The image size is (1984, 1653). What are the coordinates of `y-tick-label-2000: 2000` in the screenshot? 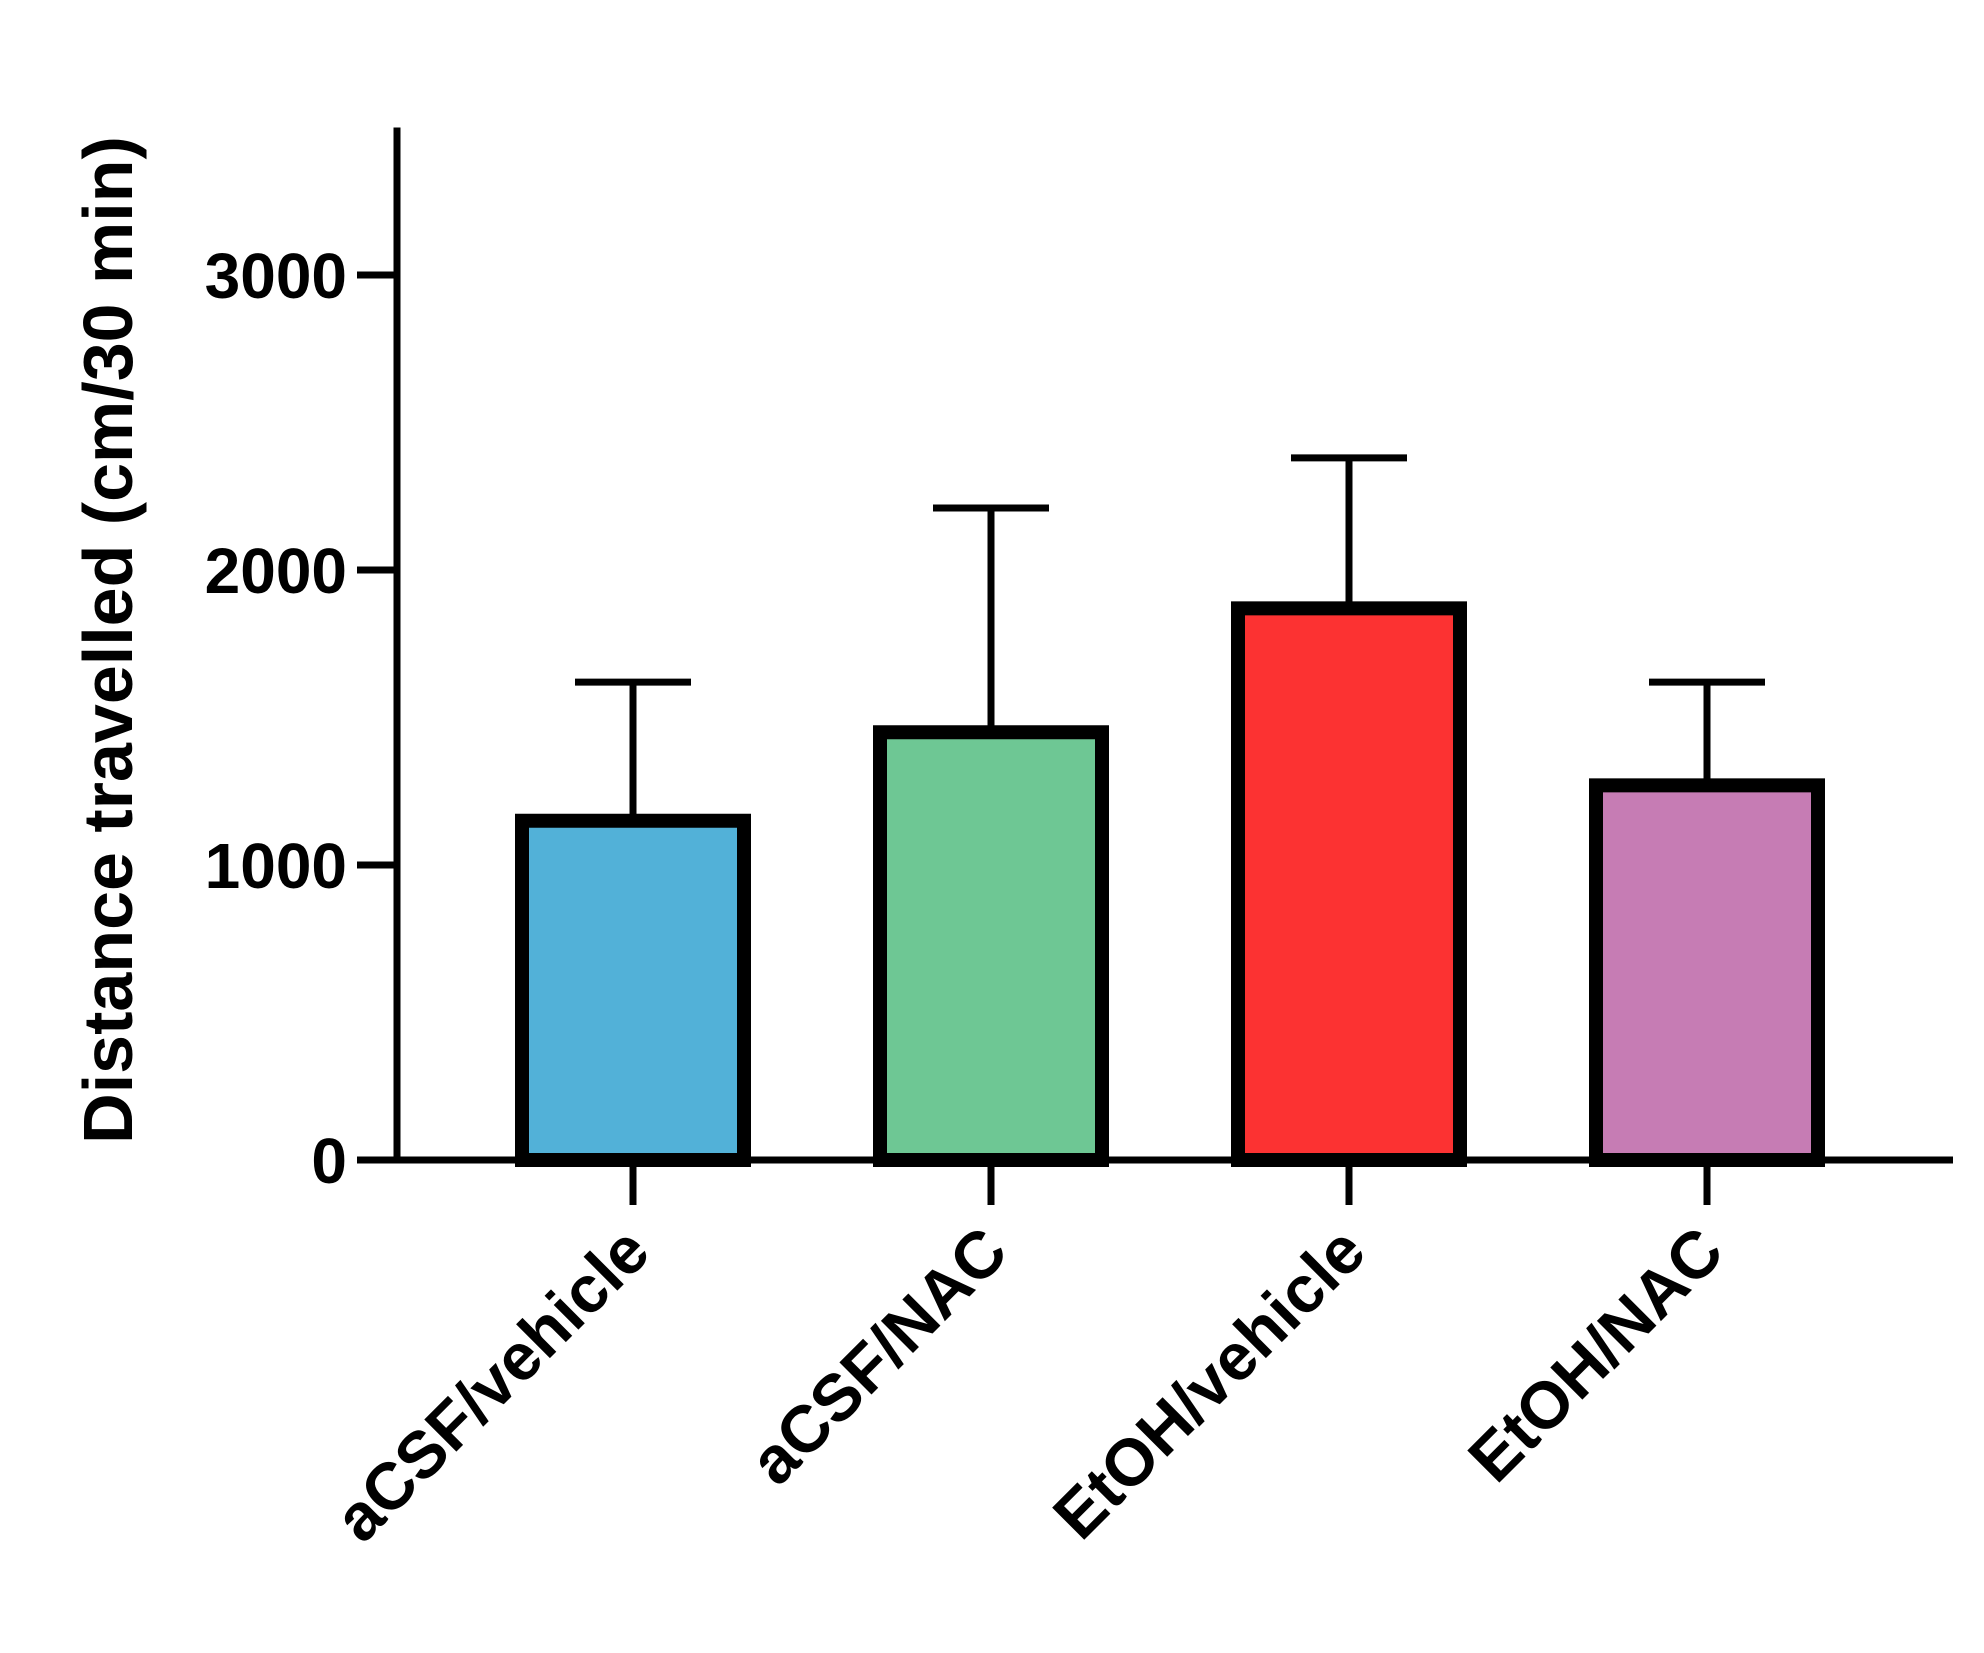 It's located at (276, 571).